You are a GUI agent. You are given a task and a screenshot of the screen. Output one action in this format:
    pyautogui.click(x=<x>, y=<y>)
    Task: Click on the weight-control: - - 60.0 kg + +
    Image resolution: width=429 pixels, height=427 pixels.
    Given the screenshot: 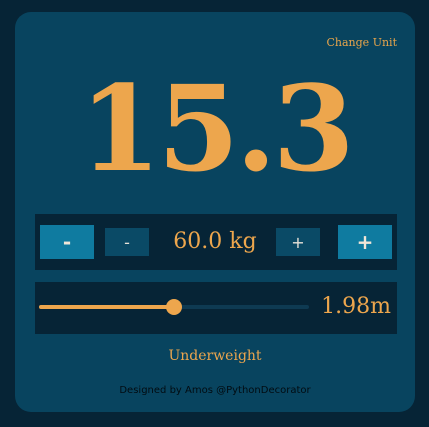 What is the action you would take?
    pyautogui.click(x=216, y=242)
    